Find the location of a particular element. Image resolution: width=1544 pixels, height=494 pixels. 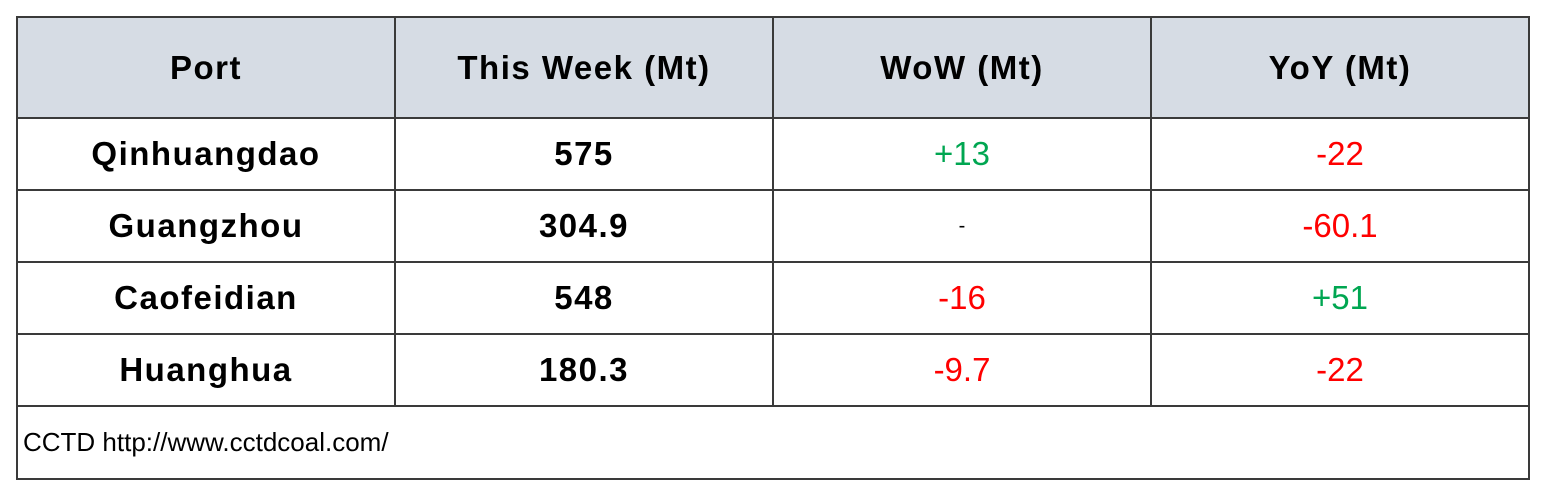

header-cell: YoY (Mt) is located at coordinates (1340, 67).